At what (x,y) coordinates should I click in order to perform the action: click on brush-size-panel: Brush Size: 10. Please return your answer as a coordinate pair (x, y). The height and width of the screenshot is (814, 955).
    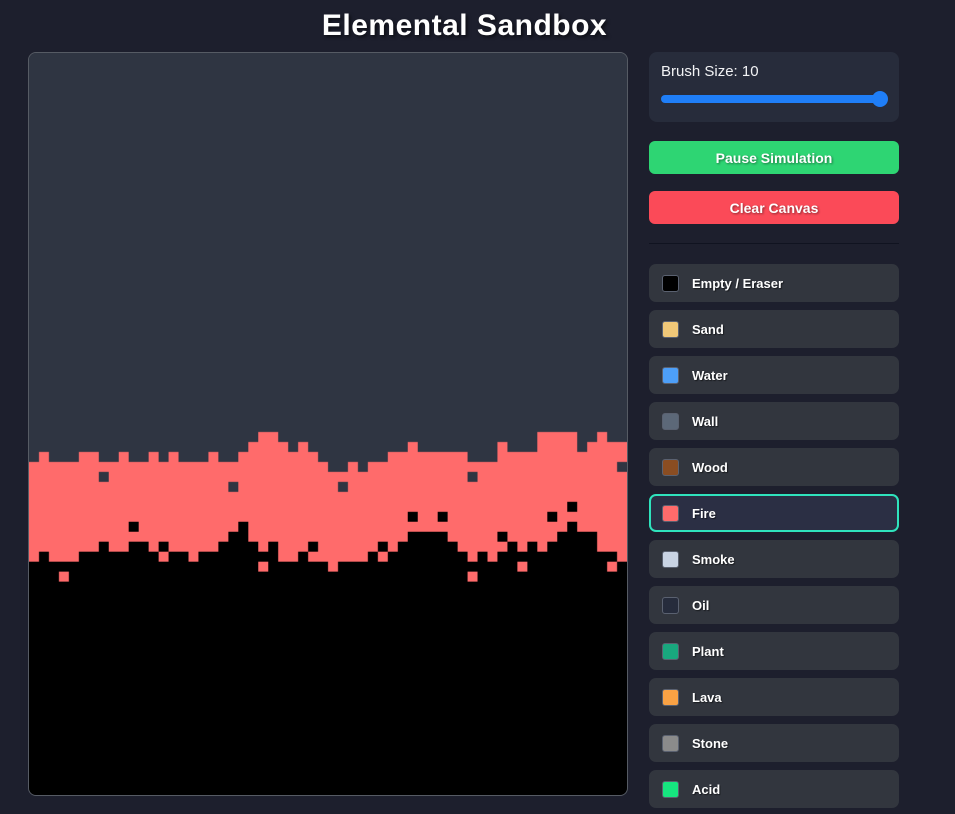
    Looking at the image, I should click on (774, 87).